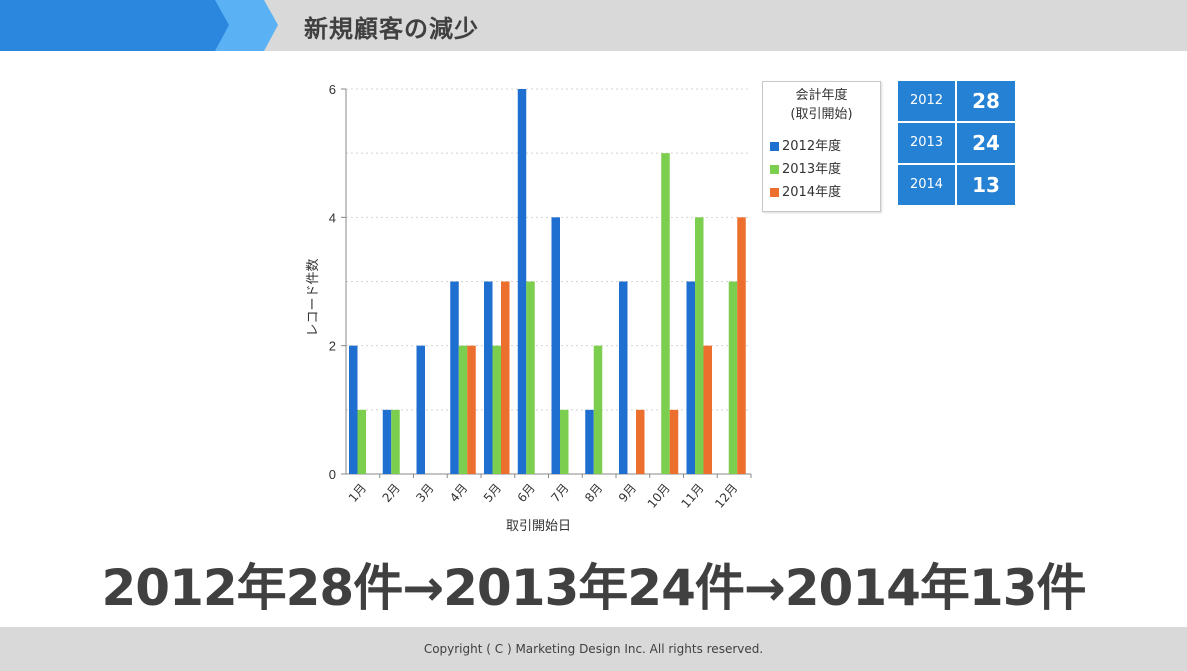 This screenshot has height=671, width=1187. I want to click on stat-count: 13, so click(986, 185).